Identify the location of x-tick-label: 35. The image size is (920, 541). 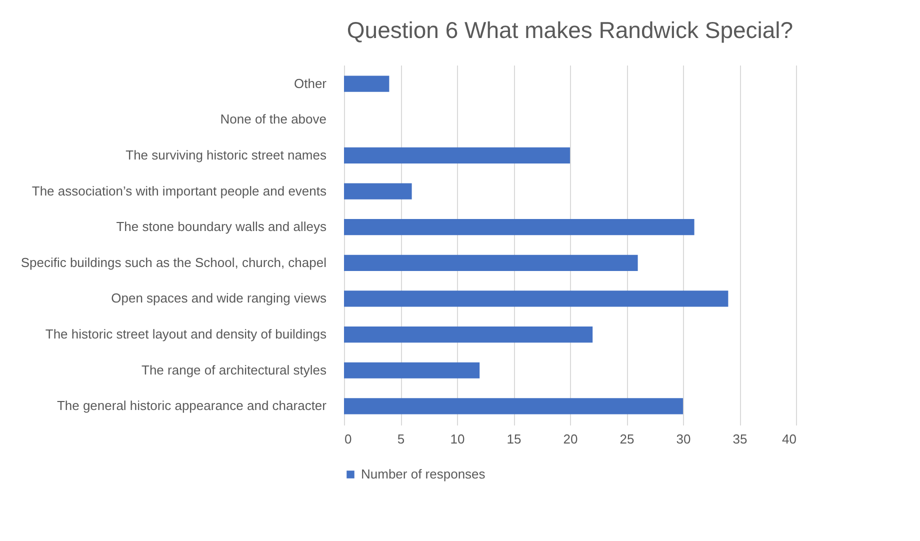
(740, 439).